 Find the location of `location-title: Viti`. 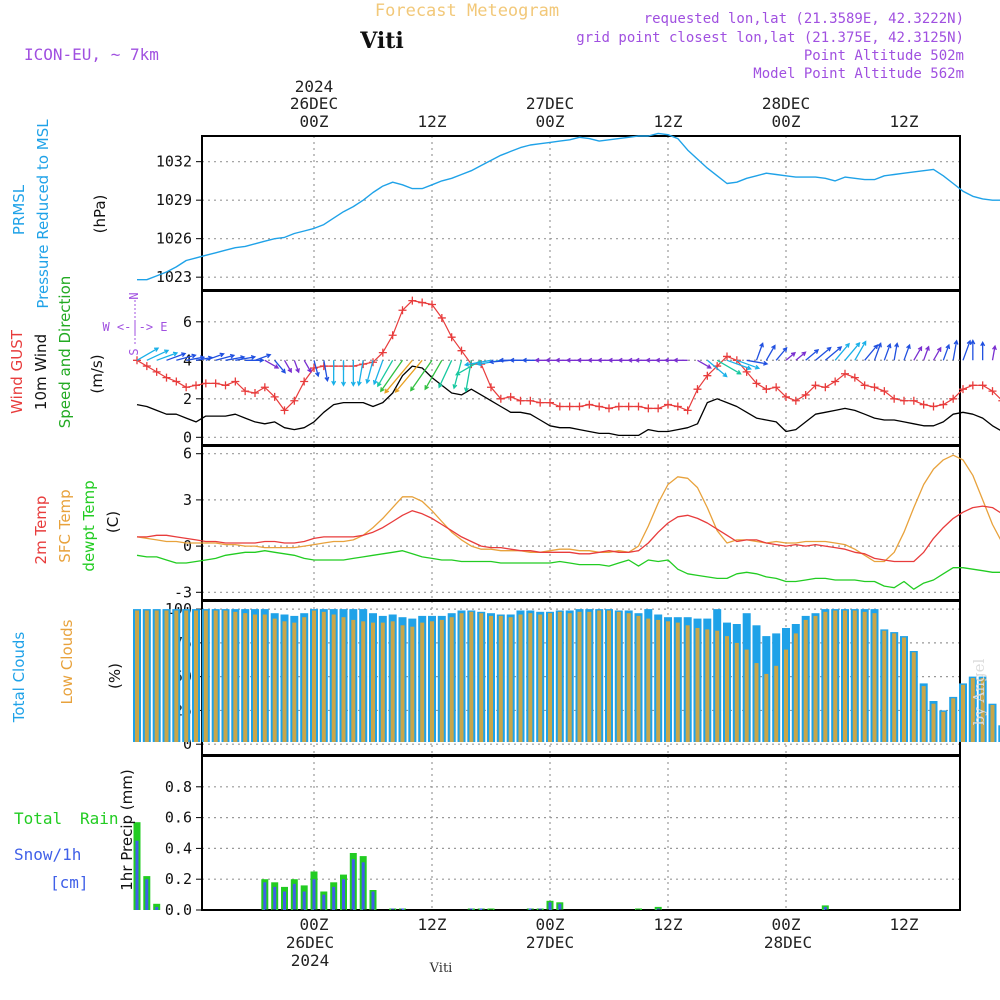

location-title: Viti is located at coordinates (381, 41).